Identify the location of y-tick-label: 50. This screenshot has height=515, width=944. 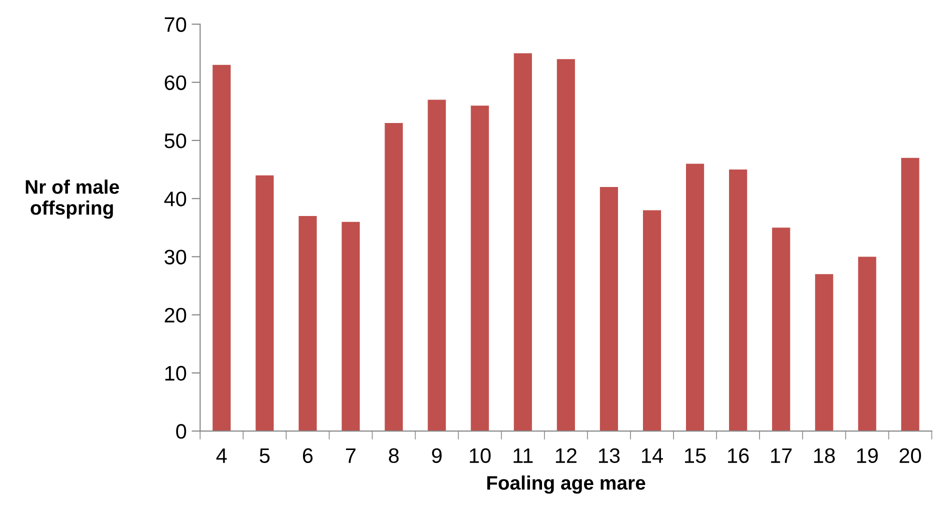
(175, 140).